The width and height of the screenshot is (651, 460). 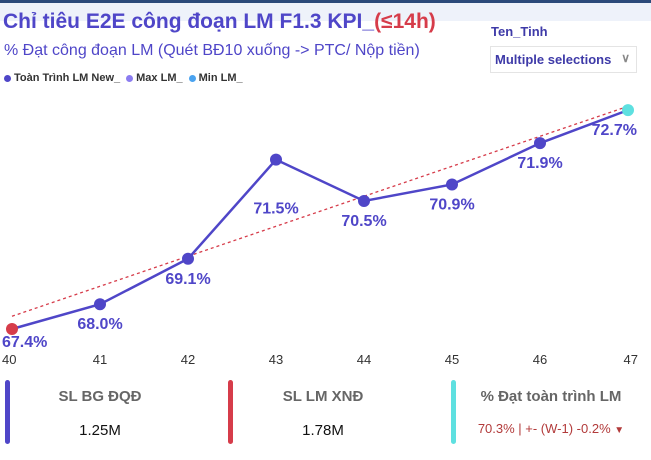 I want to click on data-label: 70.9%, so click(x=451, y=204).